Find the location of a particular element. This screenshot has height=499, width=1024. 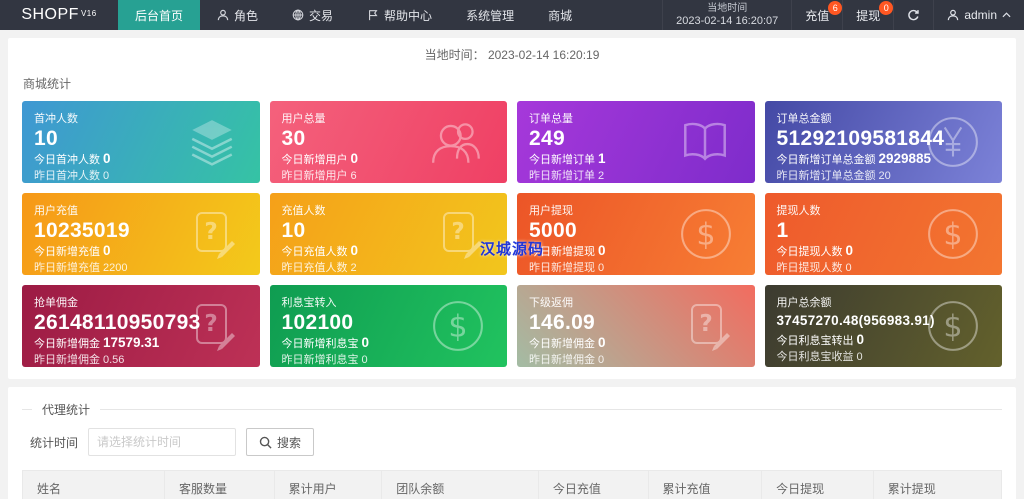

nav-menu-item: 帮助中心 is located at coordinates (399, 15).